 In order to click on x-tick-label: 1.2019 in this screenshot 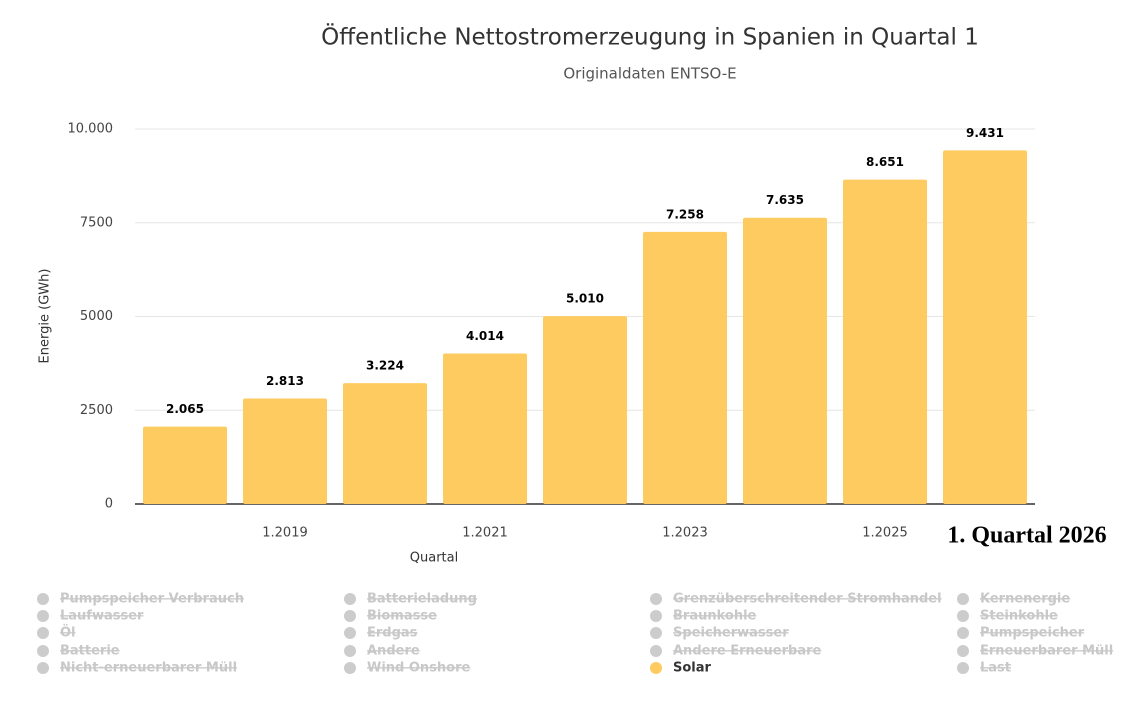, I will do `click(285, 533)`.